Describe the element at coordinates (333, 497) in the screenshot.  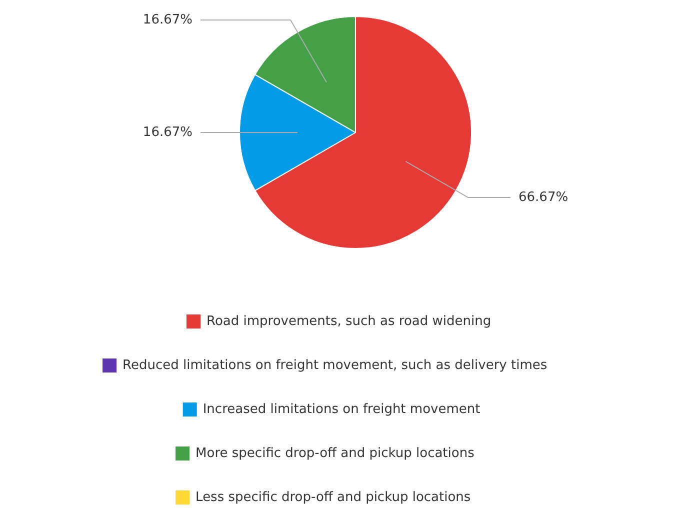
I see `legend-label: Less specific drop-off and pickup locations` at that location.